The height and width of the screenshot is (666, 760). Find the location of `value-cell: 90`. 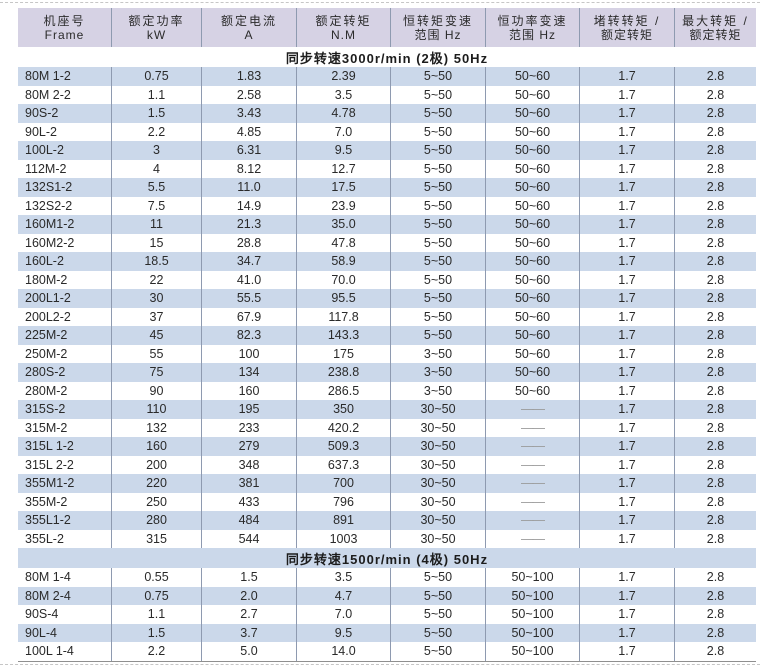

value-cell: 90 is located at coordinates (156, 390).